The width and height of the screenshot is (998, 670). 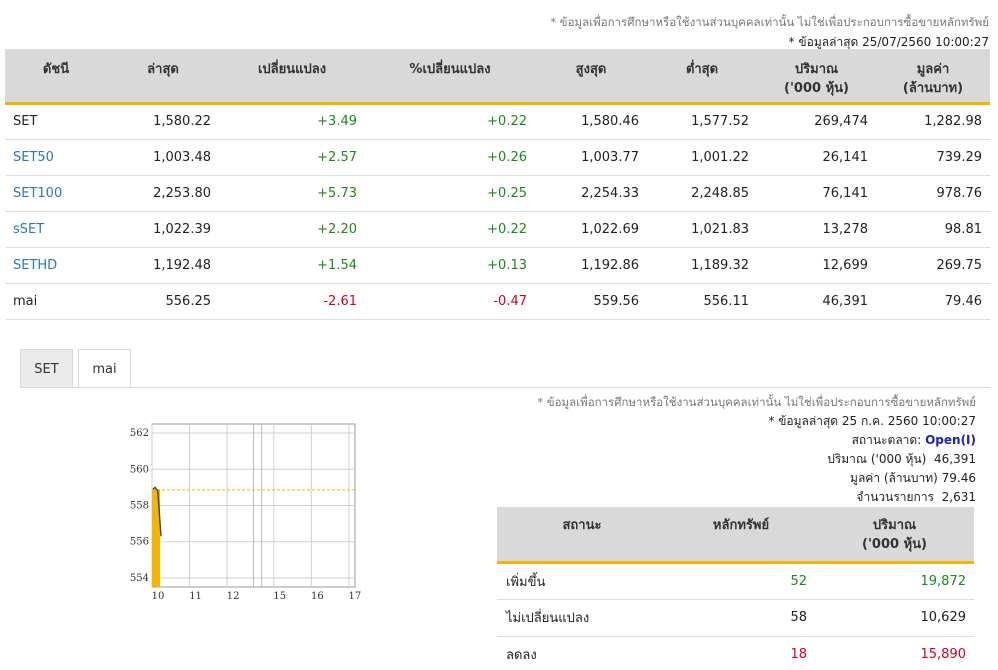 What do you see at coordinates (591, 229) in the screenshot?
I see `index-high: 1,022.69` at bounding box center [591, 229].